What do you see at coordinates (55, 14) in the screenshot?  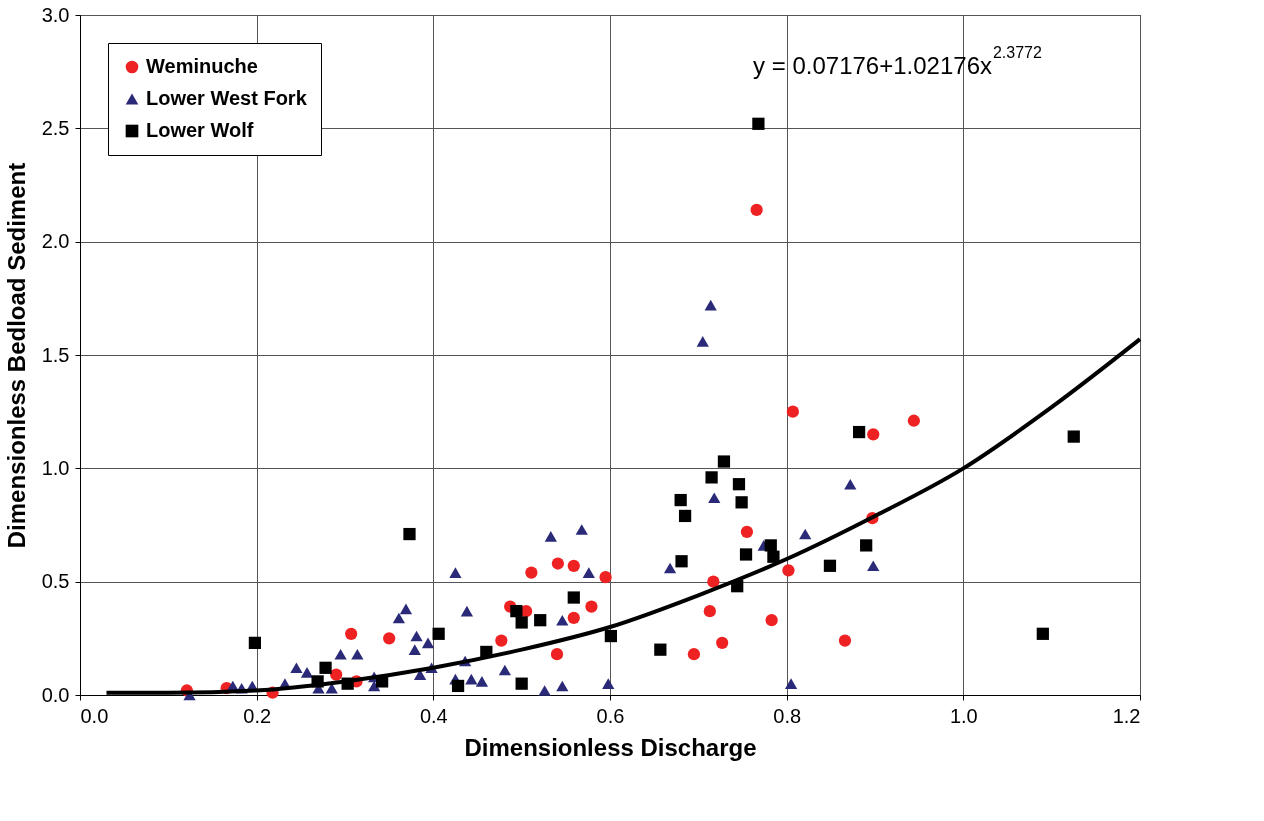 I see `y-tick-label: 3.0` at bounding box center [55, 14].